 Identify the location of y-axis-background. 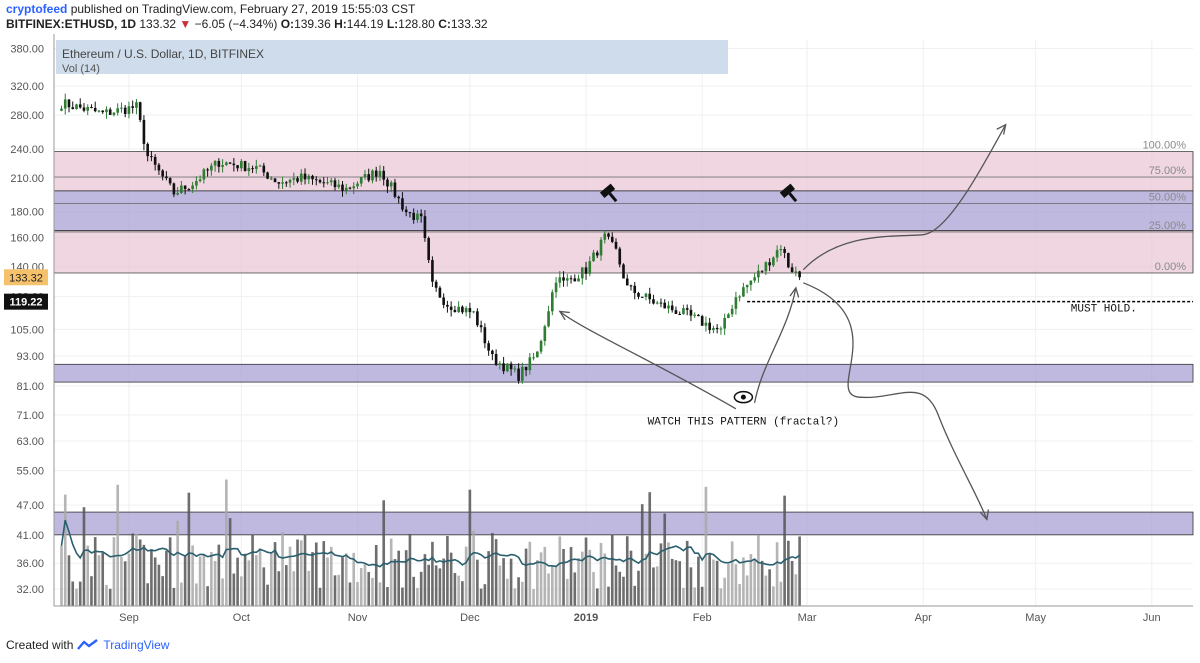
(27, 320).